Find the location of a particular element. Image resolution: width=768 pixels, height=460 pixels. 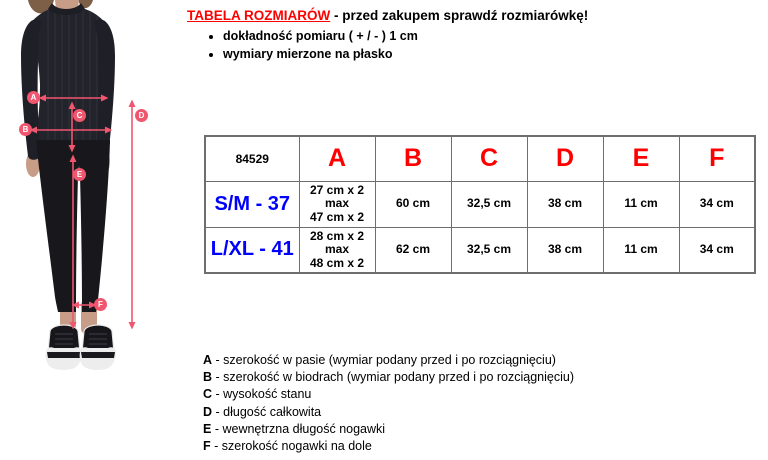

measurement-marker-d: D is located at coordinates (141, 115).